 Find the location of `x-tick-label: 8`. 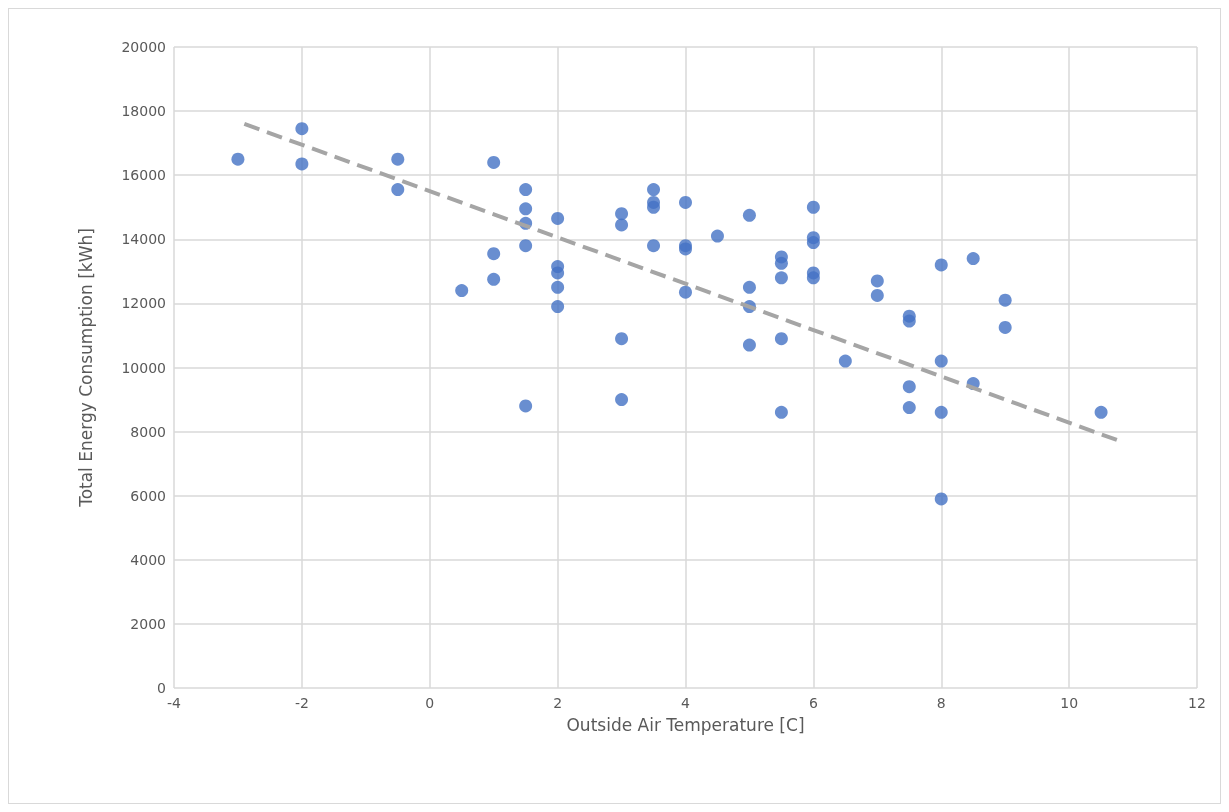

x-tick-label: 8 is located at coordinates (941, 703).